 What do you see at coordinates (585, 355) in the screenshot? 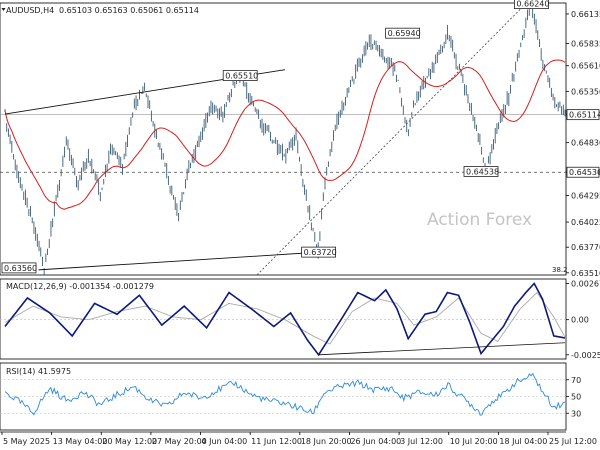
I see `y-tick-label: -0.00259` at bounding box center [585, 355].